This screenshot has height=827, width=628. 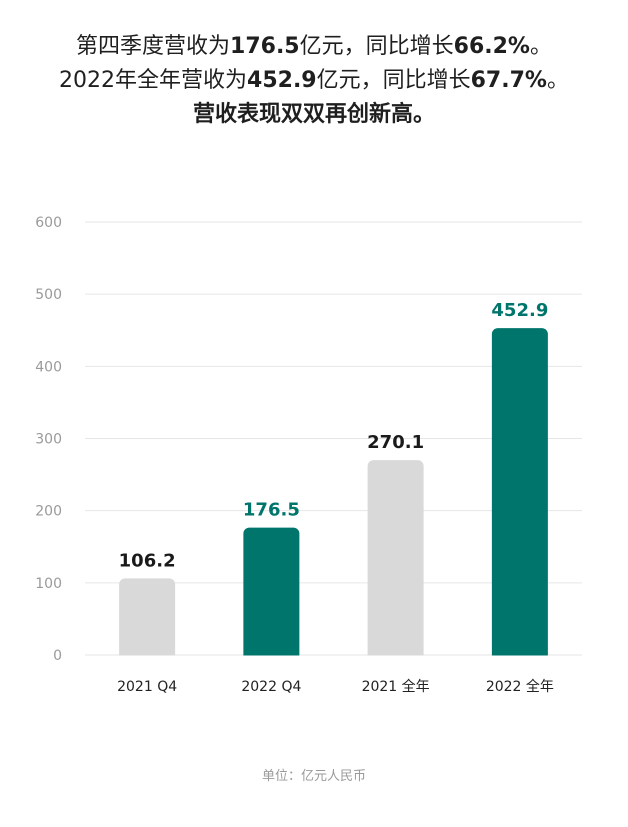 What do you see at coordinates (491, 46) in the screenshot?
I see `headline-line1-segment-3: 66.2%` at bounding box center [491, 46].